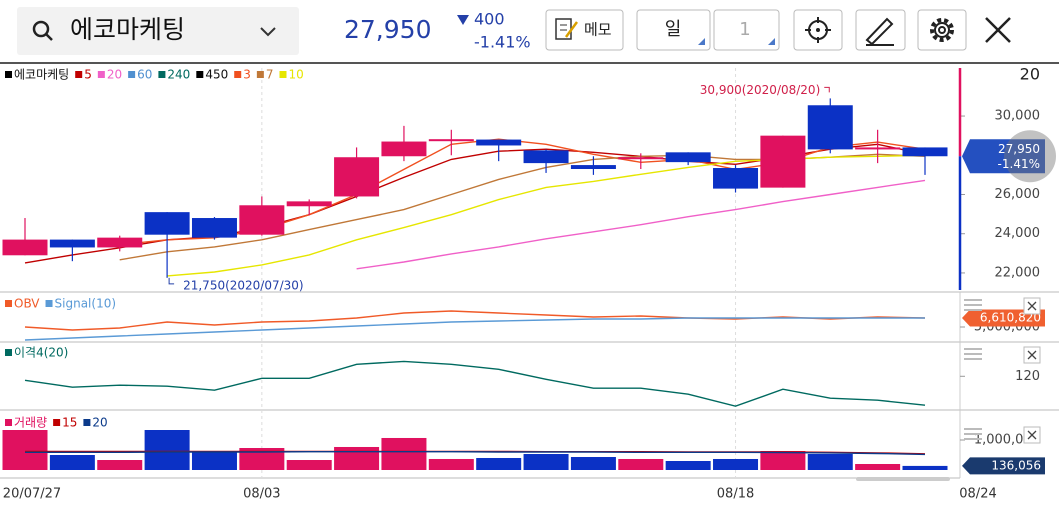 The height and width of the screenshot is (506, 1059). I want to click on y-tick-label: 26,000, so click(1018, 194).